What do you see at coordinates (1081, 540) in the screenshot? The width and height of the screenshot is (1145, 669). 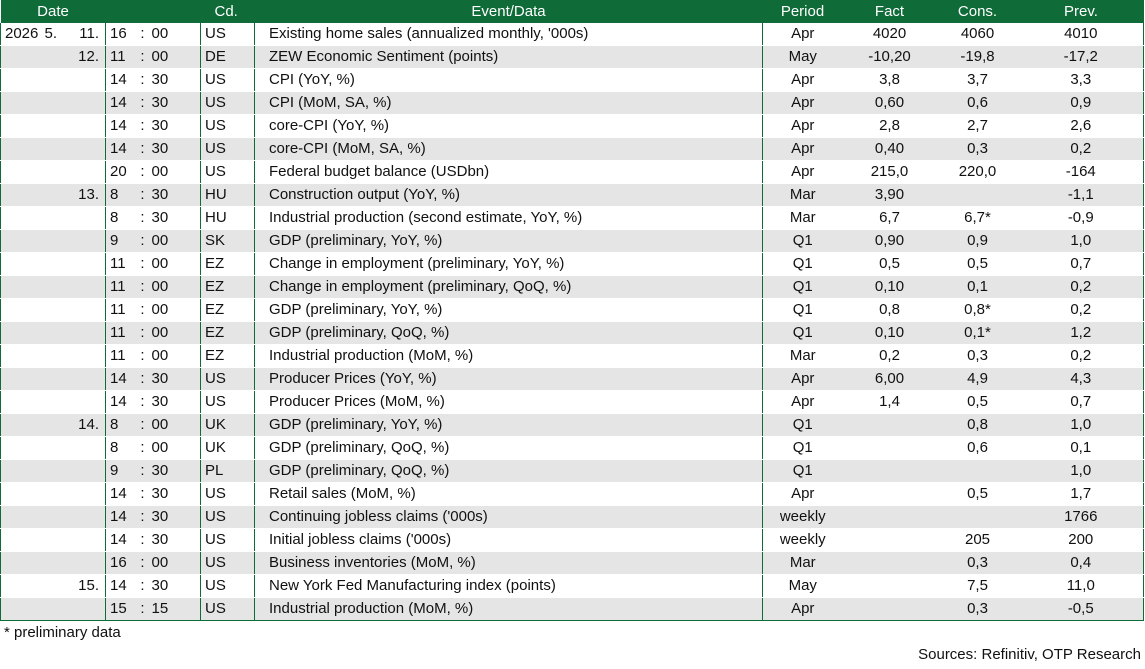 I see `row-previous: 200` at bounding box center [1081, 540].